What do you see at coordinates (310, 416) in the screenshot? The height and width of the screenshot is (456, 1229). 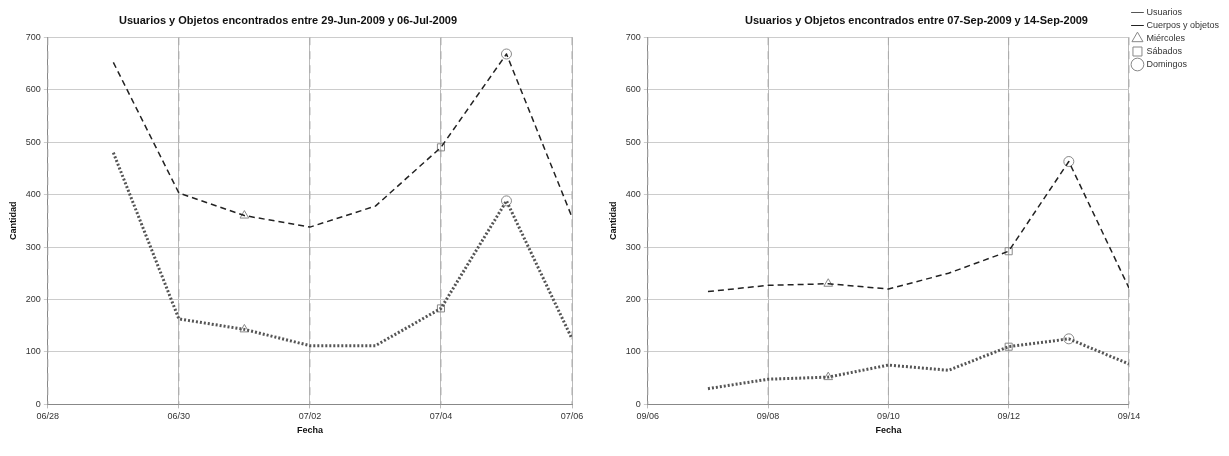 I see `x-tick-label: 07/02` at bounding box center [310, 416].